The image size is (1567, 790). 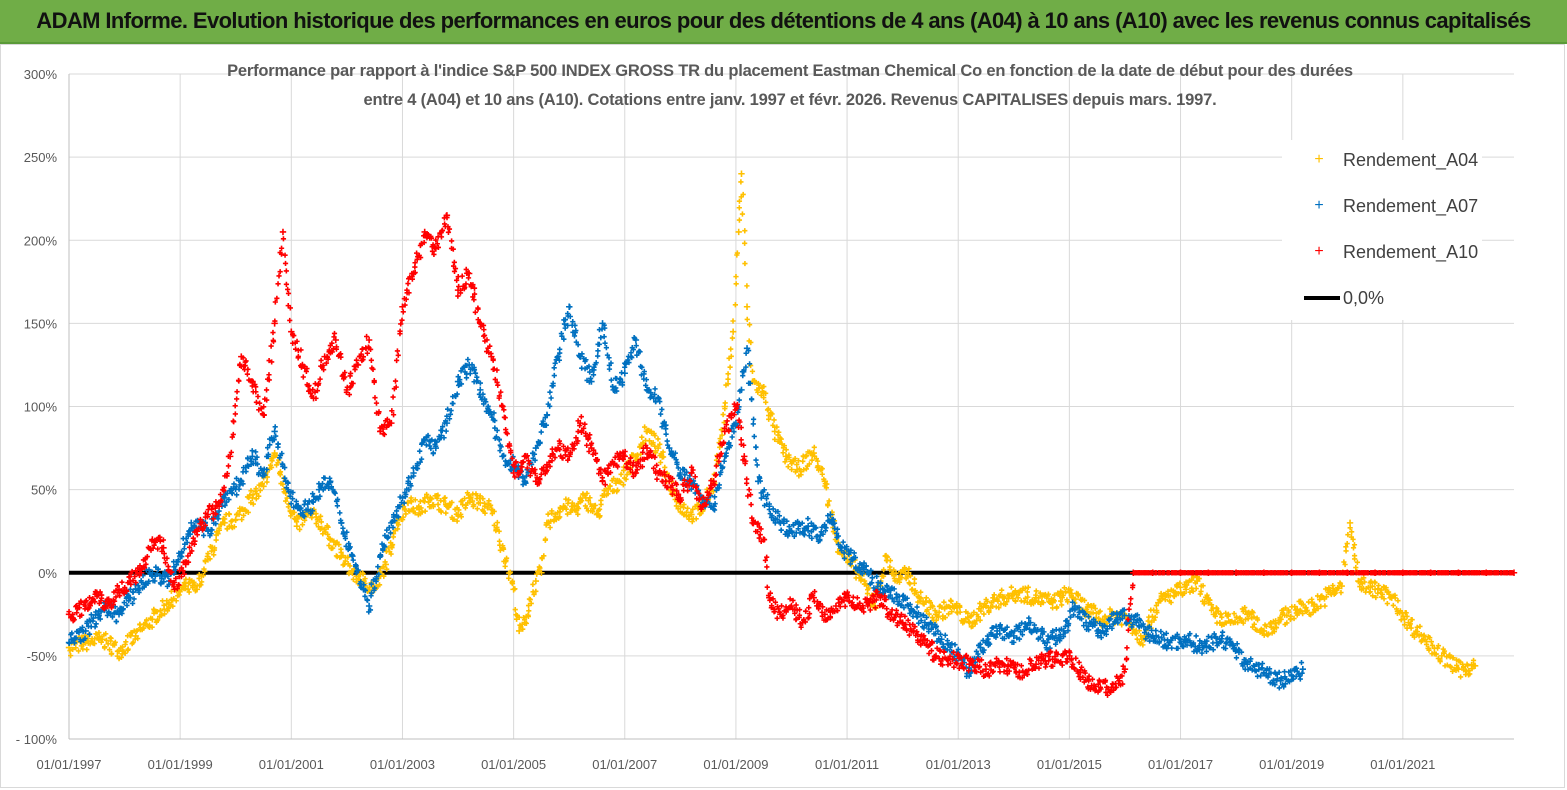 I want to click on y-tick-label: 50%, so click(x=44, y=490).